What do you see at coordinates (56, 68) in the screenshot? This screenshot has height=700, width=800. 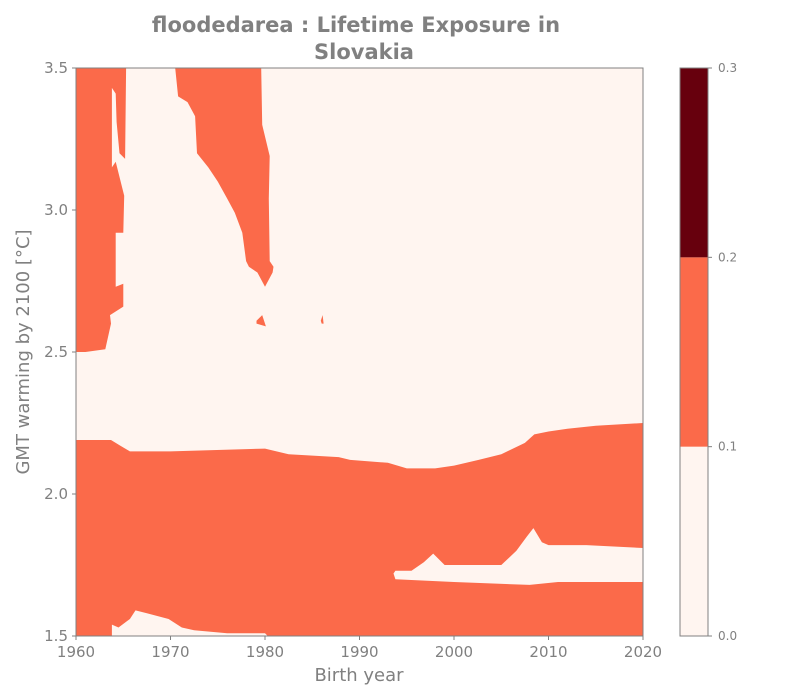 I see `y-tick-label: 3.5` at bounding box center [56, 68].